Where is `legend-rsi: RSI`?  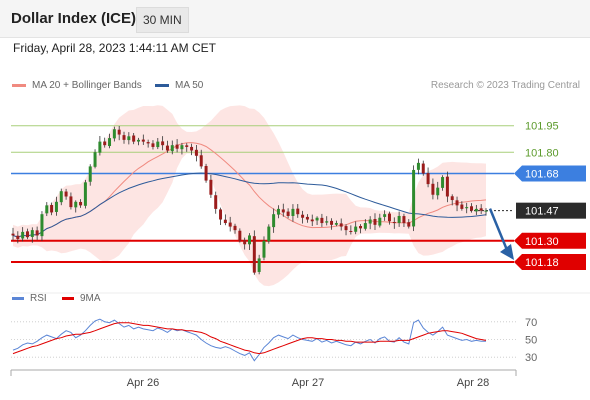
legend-rsi: RSI is located at coordinates (29, 298).